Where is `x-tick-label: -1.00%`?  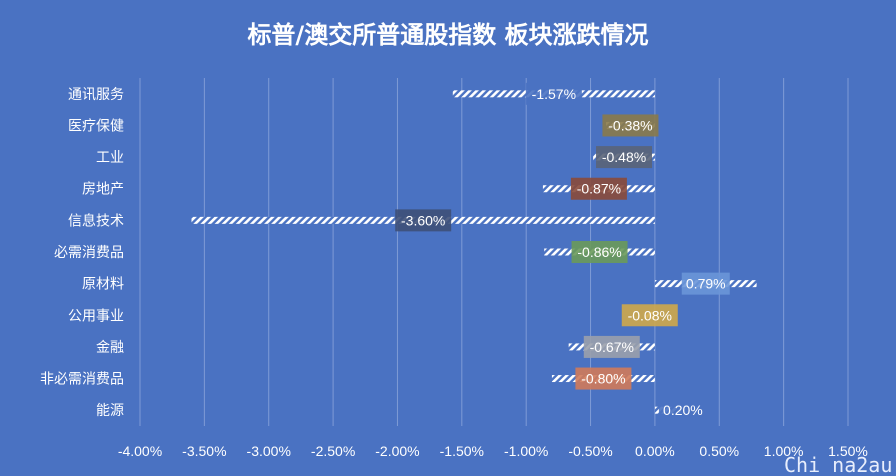 x-tick-label: -1.00% is located at coordinates (526, 451).